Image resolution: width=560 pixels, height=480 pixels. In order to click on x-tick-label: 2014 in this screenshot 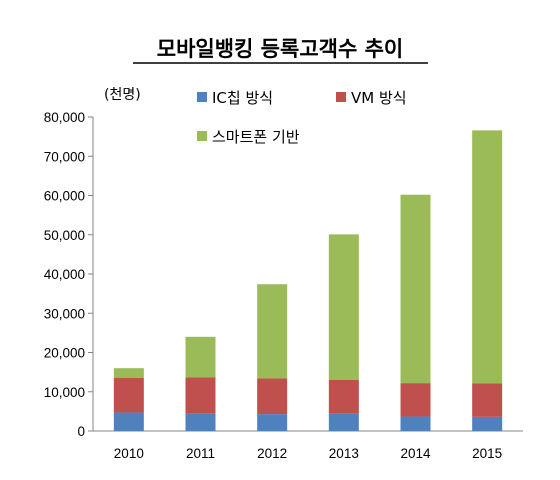, I will do `click(415, 453)`.